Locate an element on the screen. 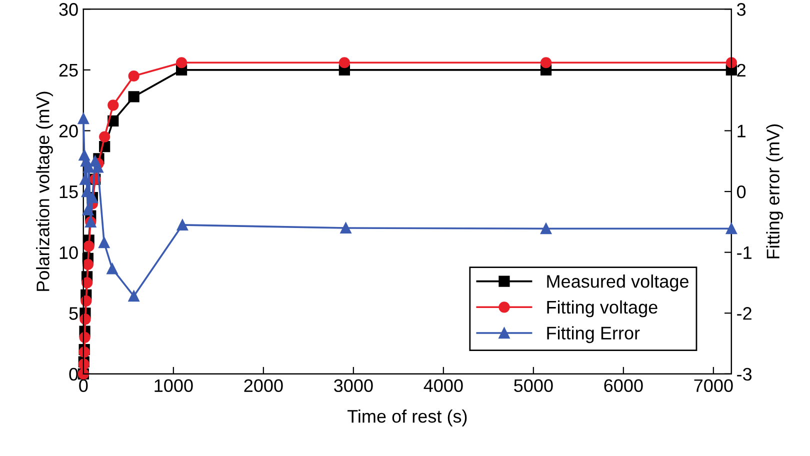  y2-tick-label: 2 is located at coordinates (741, 70).